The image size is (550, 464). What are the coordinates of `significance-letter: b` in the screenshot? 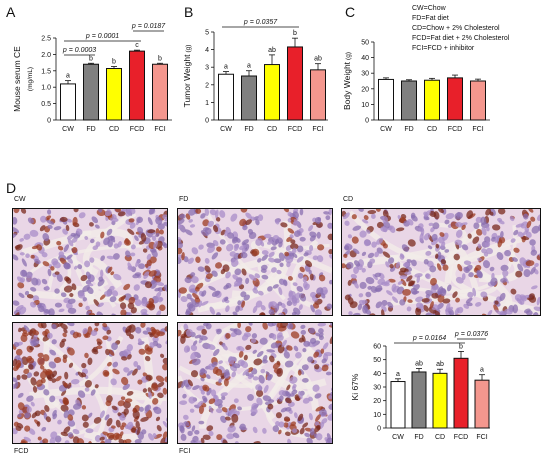 It's located at (160, 58).